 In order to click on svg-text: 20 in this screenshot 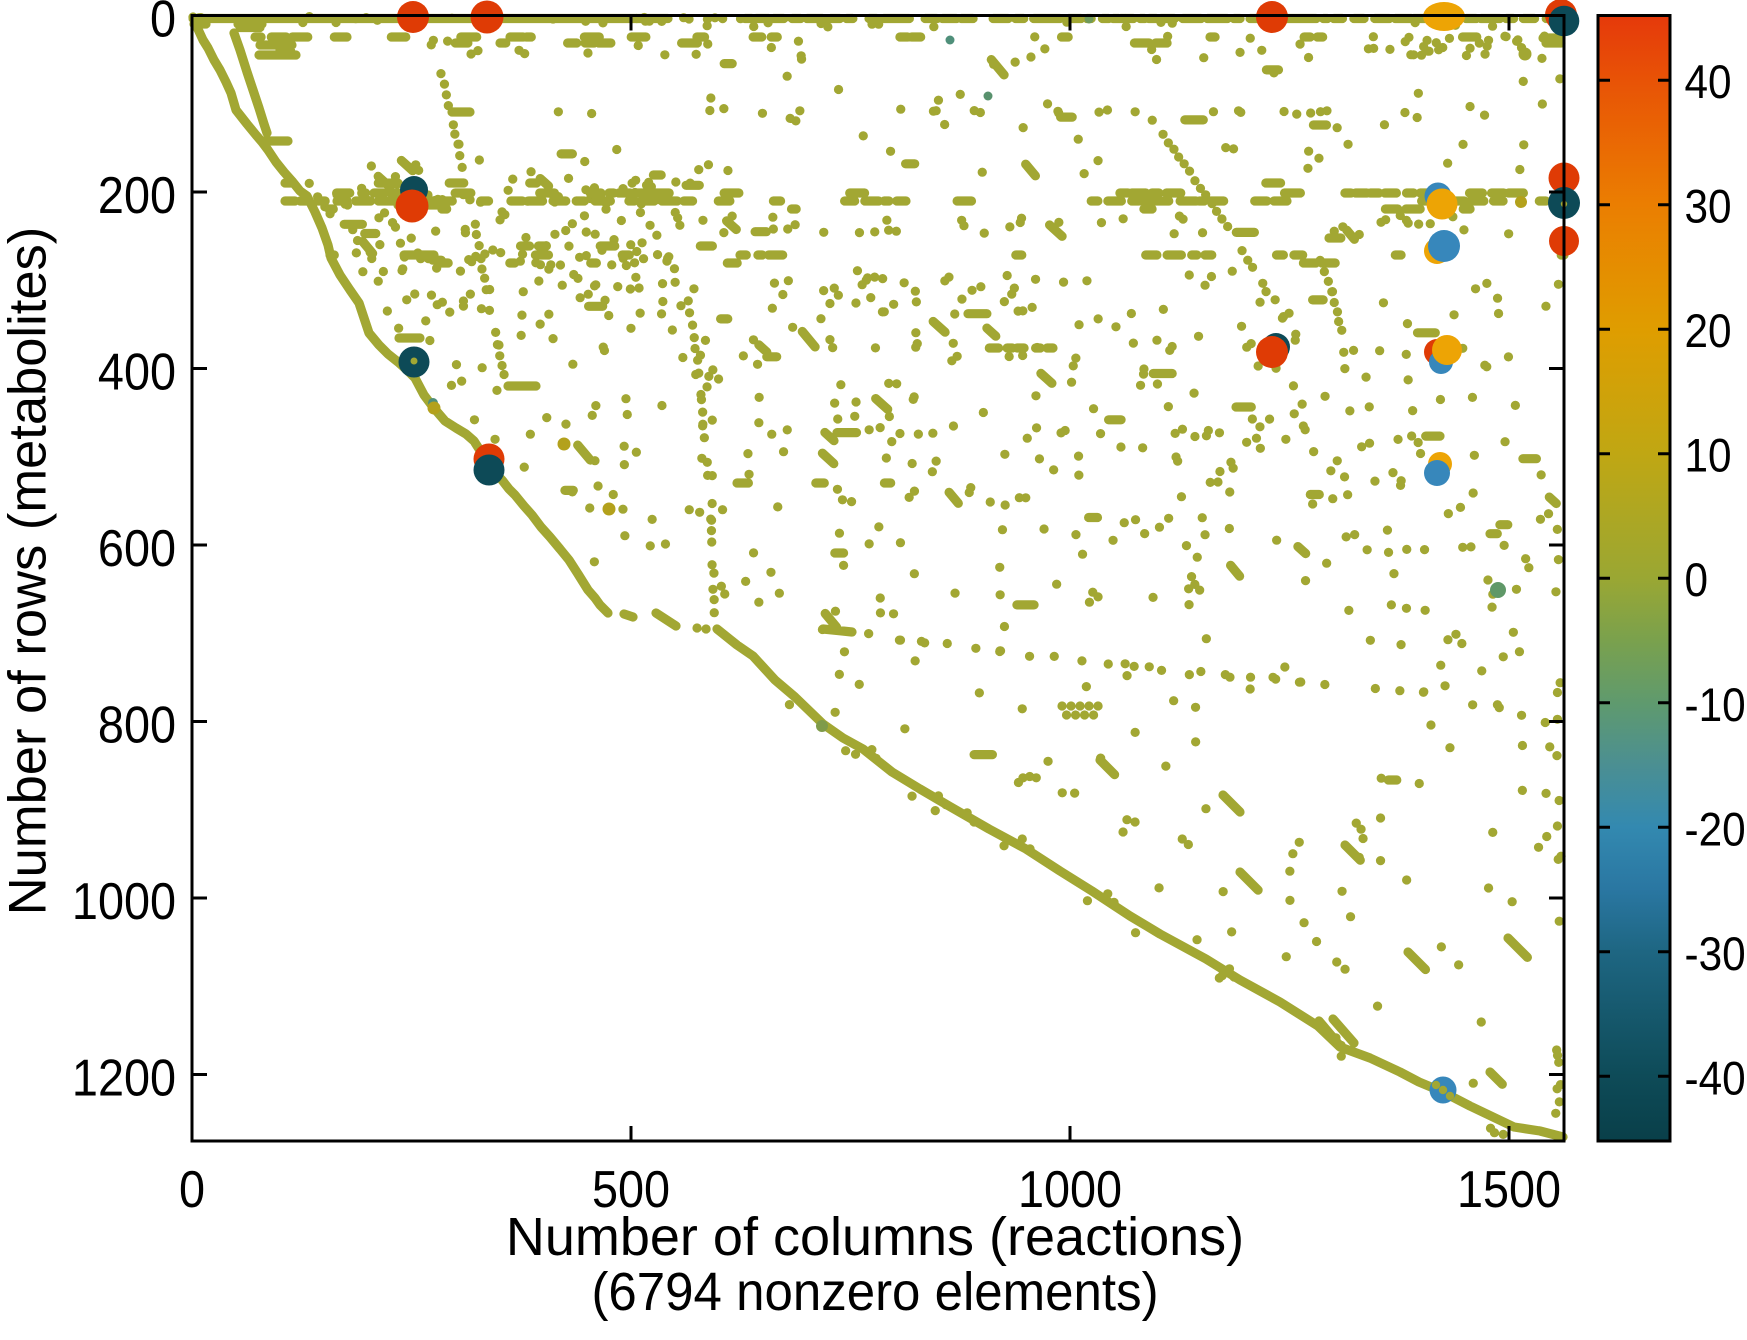, I will do `click(1708, 332)`.